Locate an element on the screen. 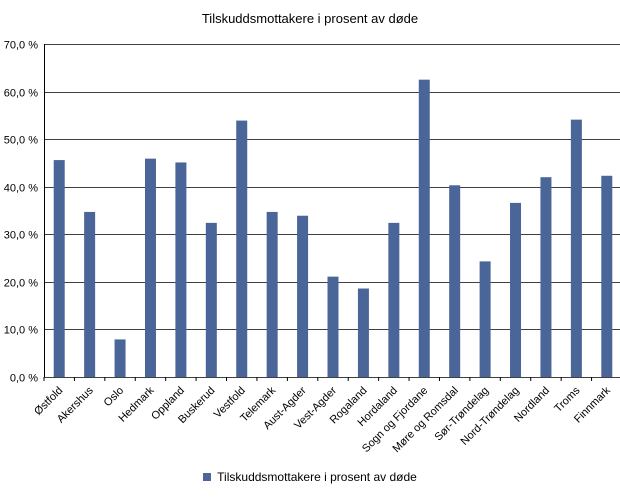 The image size is (620, 501). legend-swatch is located at coordinates (207, 477).